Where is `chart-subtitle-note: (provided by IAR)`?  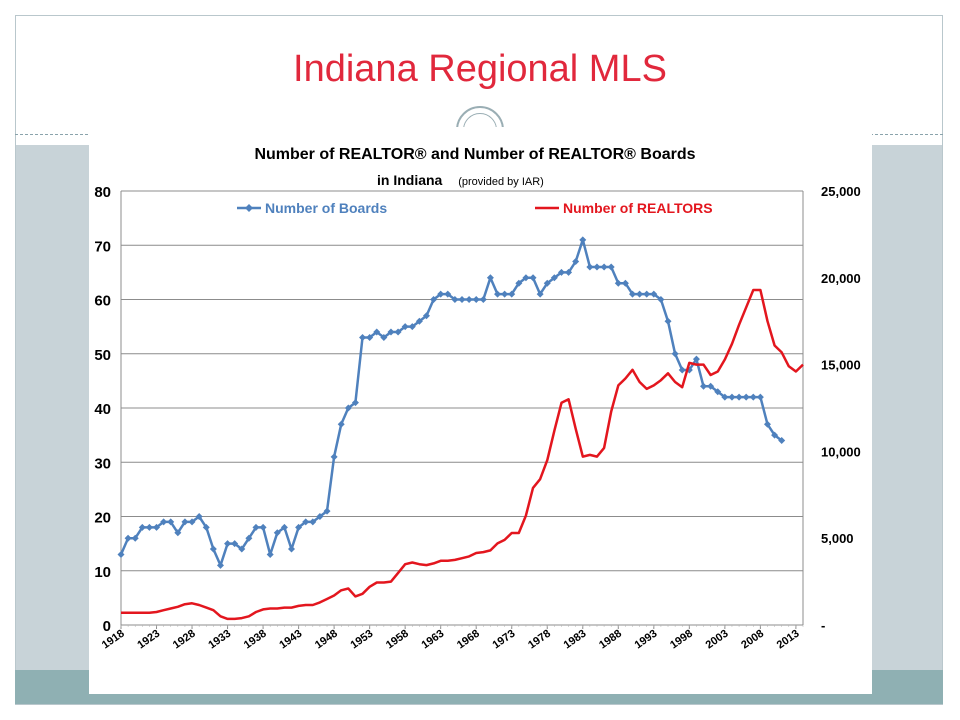 chart-subtitle-note: (provided by IAR) is located at coordinates (501, 182).